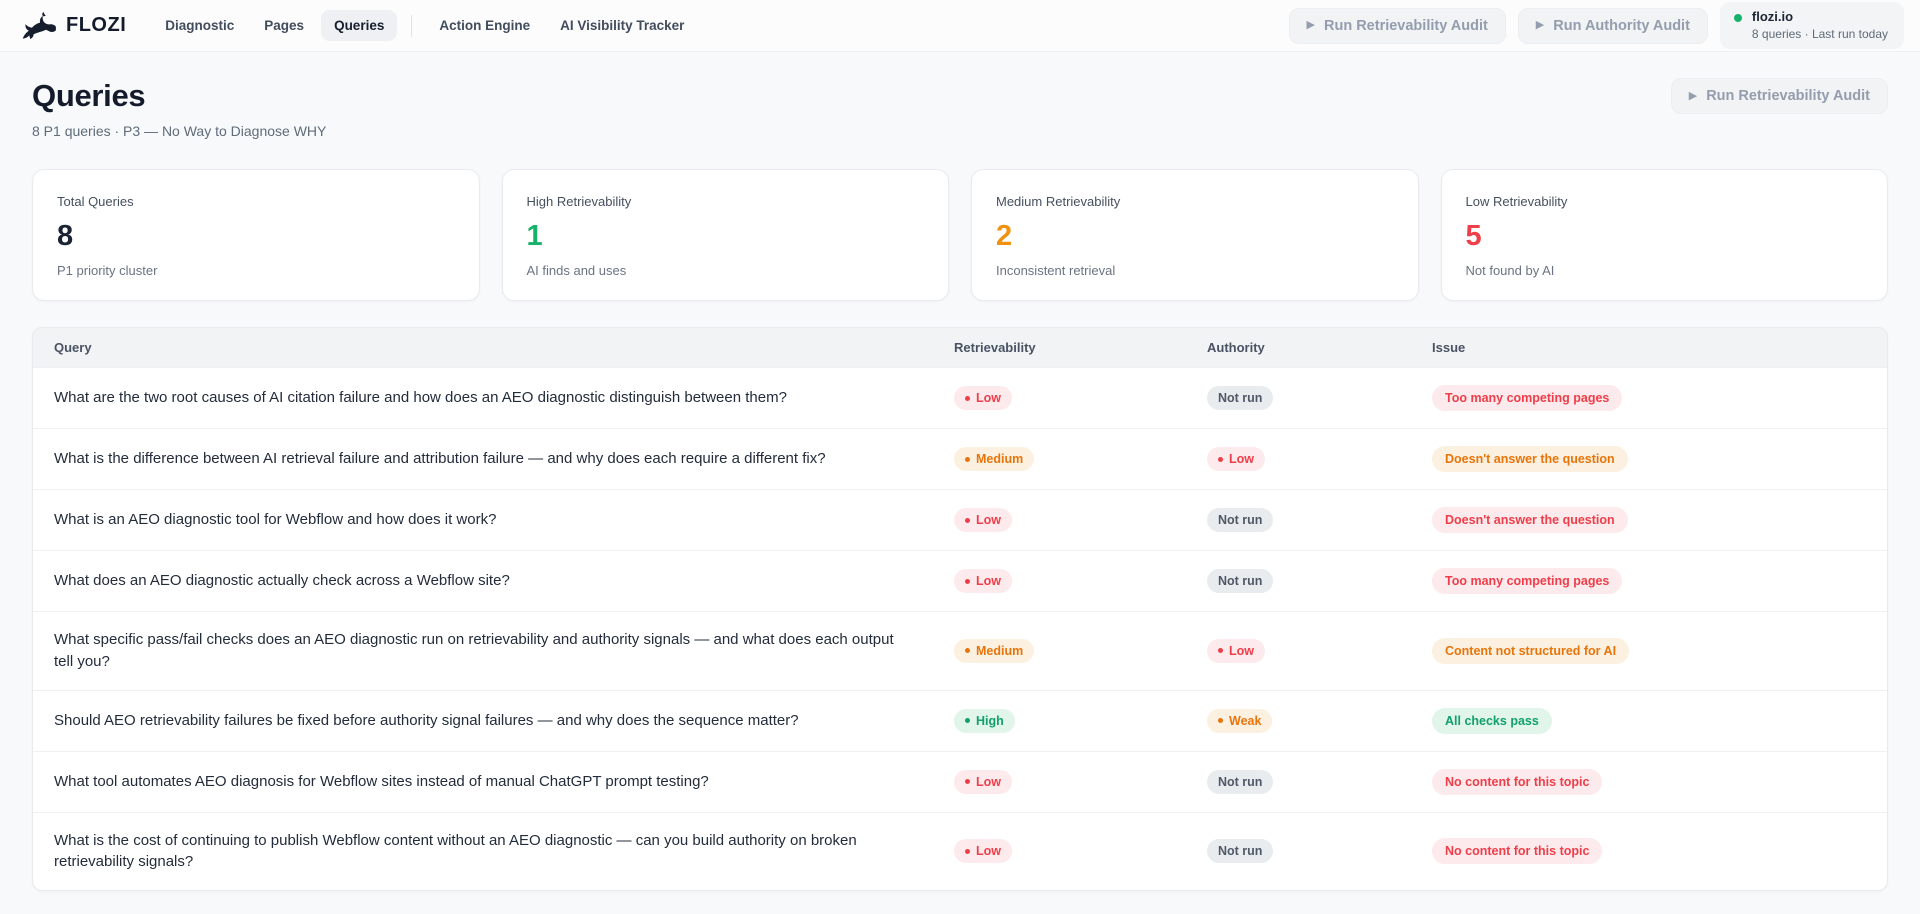 The width and height of the screenshot is (1920, 914). I want to click on stat-label: Medium Retrievability, so click(1058, 201).